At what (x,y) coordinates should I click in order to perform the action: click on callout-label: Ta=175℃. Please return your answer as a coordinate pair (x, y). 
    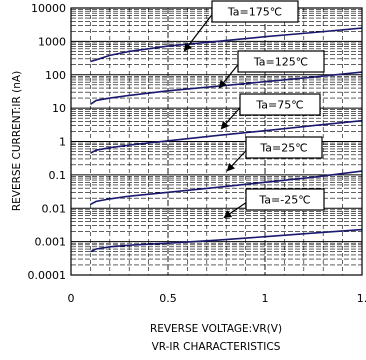
    Looking at the image, I should click on (254, 12).